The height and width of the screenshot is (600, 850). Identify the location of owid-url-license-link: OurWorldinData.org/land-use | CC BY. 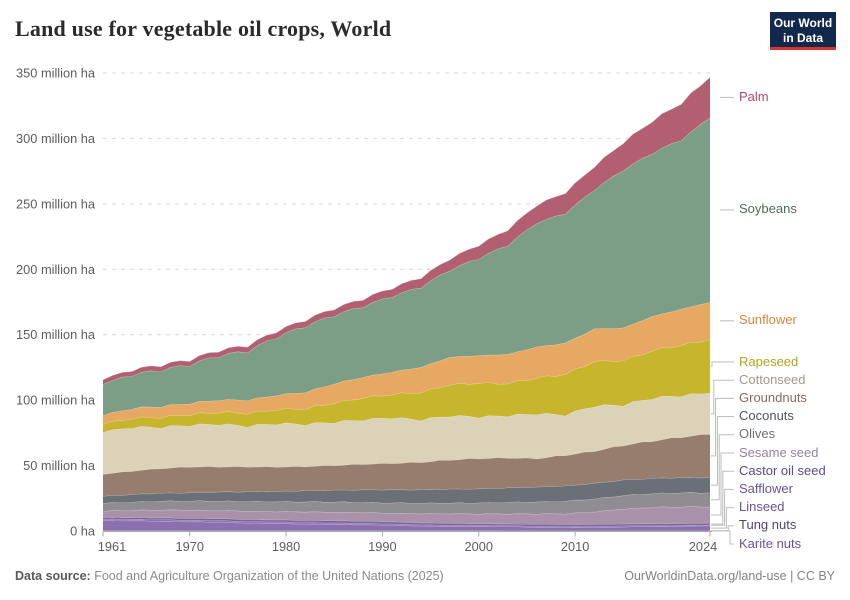
(729, 576).